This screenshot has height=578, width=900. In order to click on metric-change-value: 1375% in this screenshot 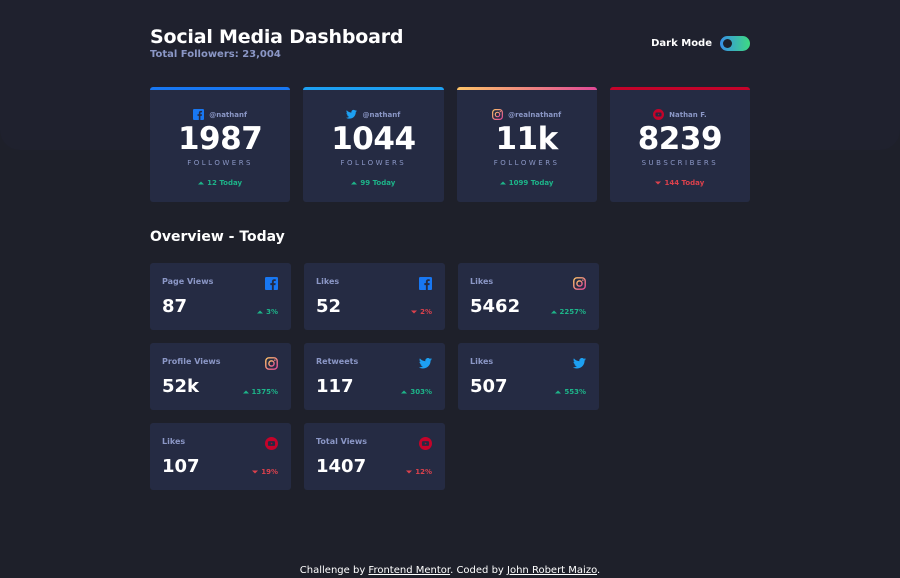, I will do `click(265, 392)`.